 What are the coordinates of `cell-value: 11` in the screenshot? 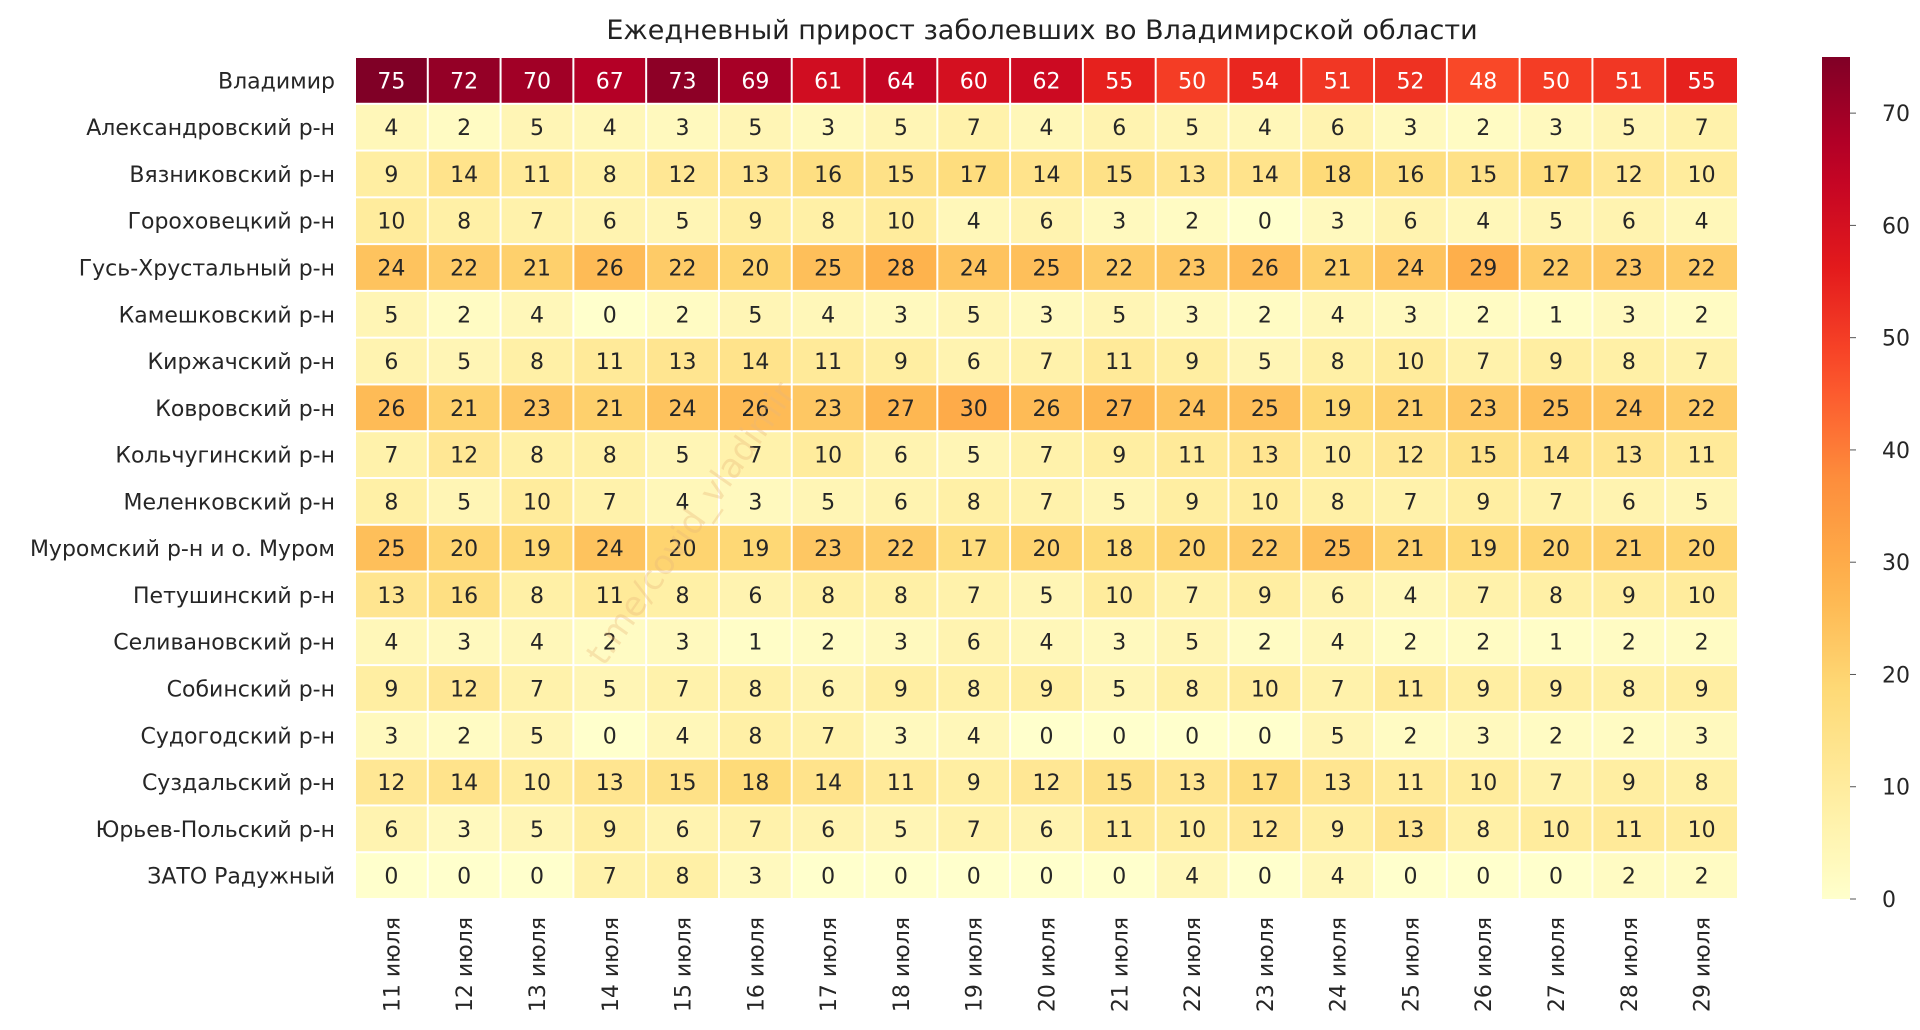 It's located at (1702, 456).